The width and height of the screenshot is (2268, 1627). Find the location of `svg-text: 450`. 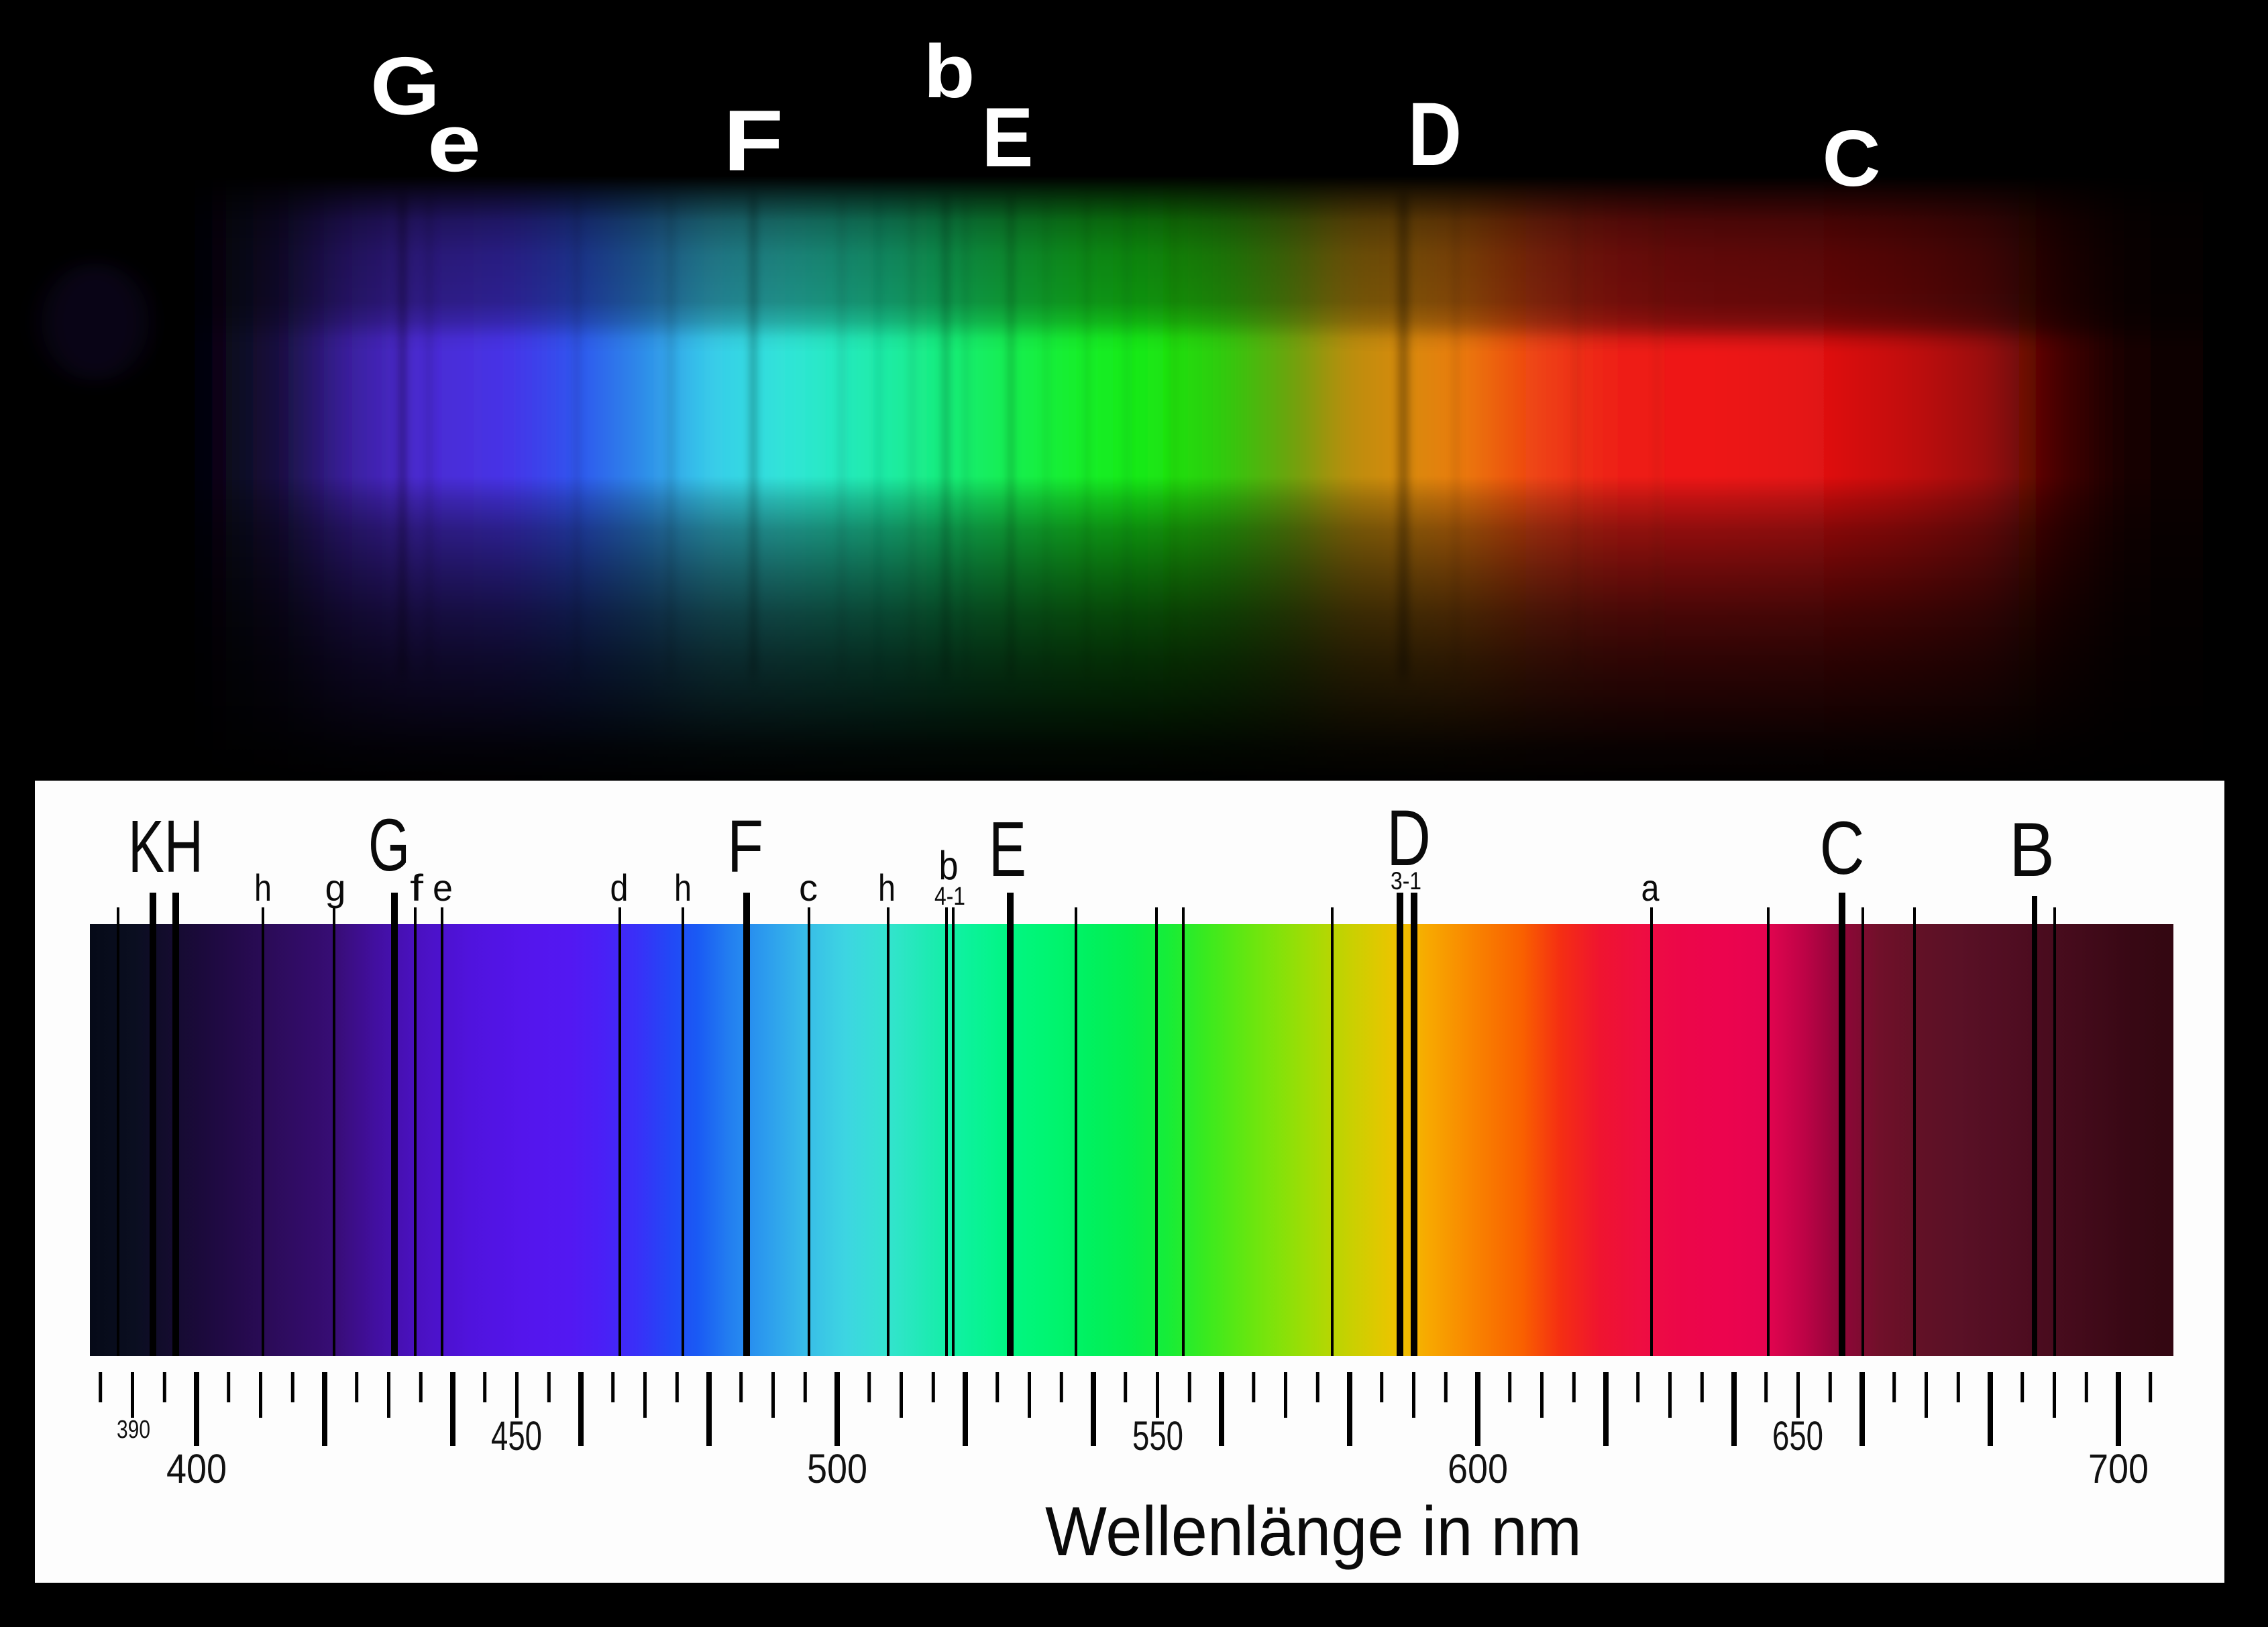

svg-text: 450 is located at coordinates (516, 1436).